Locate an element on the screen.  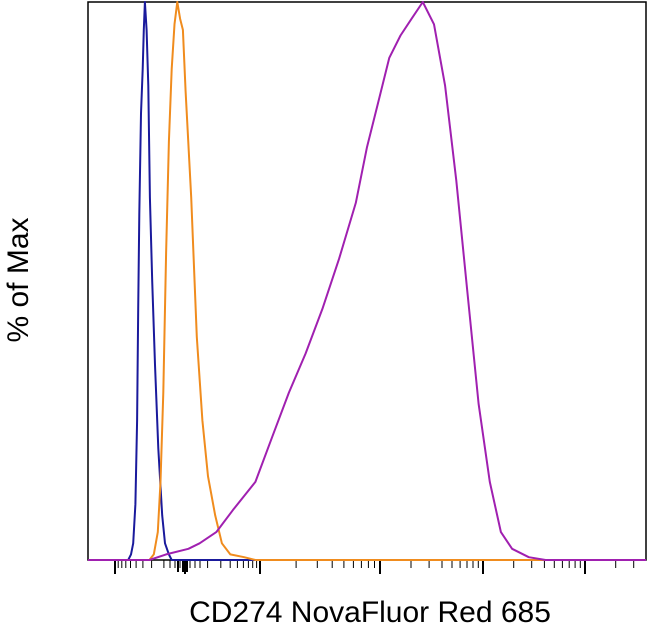
y-axis-title: % of Max is located at coordinates (18, 279).